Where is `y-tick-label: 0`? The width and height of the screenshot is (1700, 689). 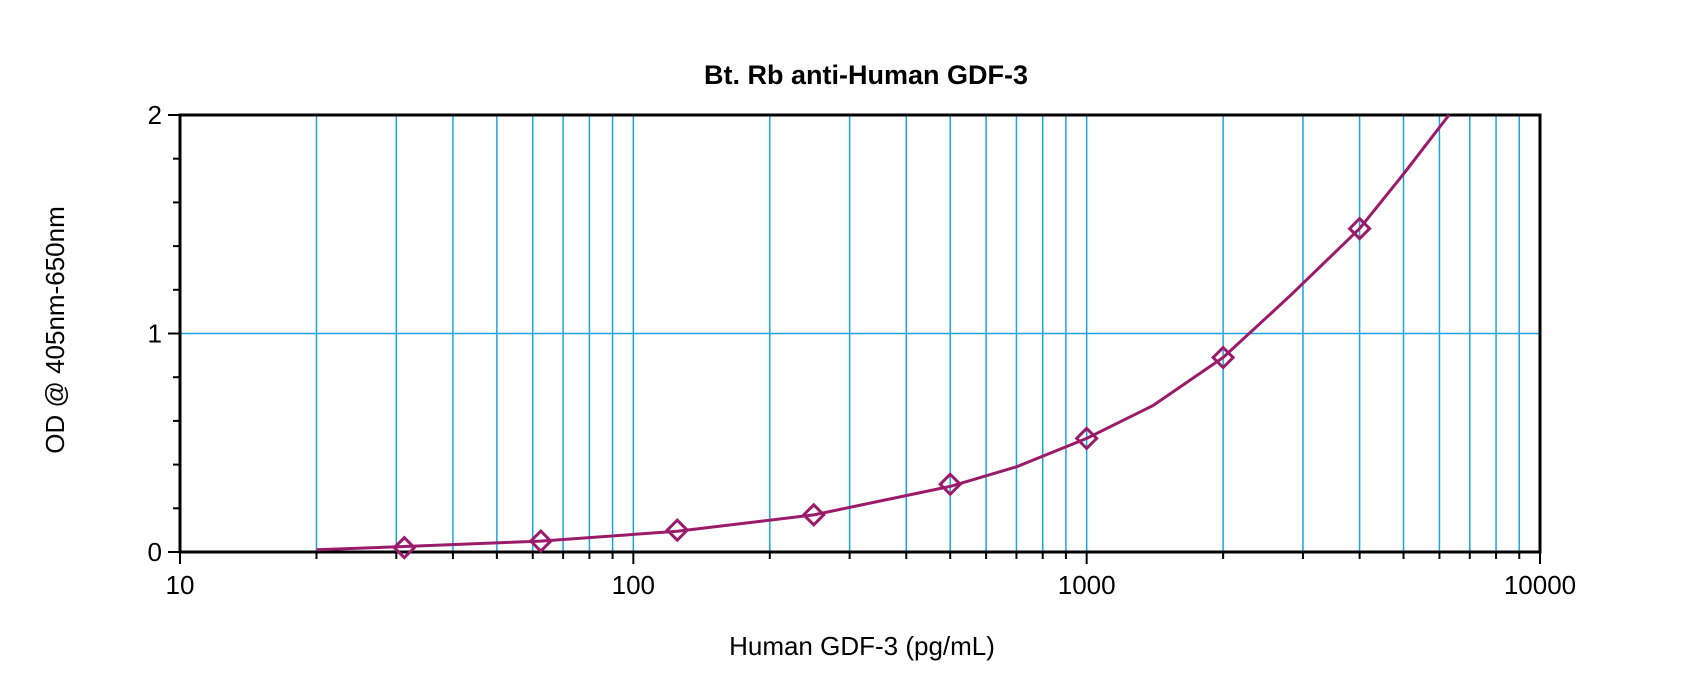 y-tick-label: 0 is located at coordinates (155, 552).